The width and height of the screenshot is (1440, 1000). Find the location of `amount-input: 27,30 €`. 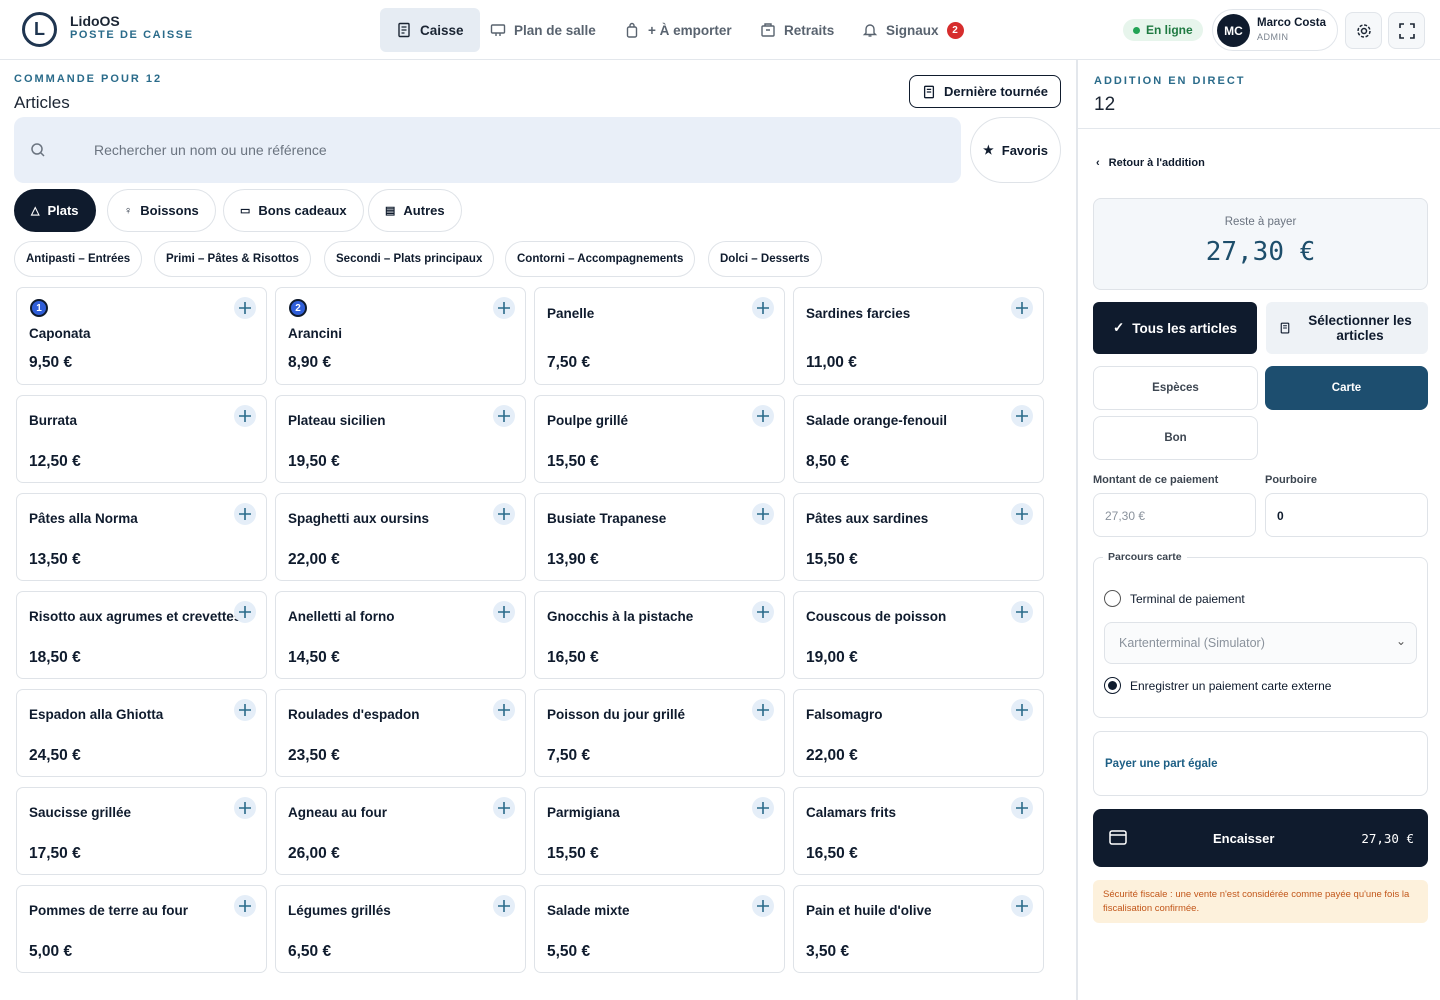

amount-input: 27,30 € is located at coordinates (1174, 515).